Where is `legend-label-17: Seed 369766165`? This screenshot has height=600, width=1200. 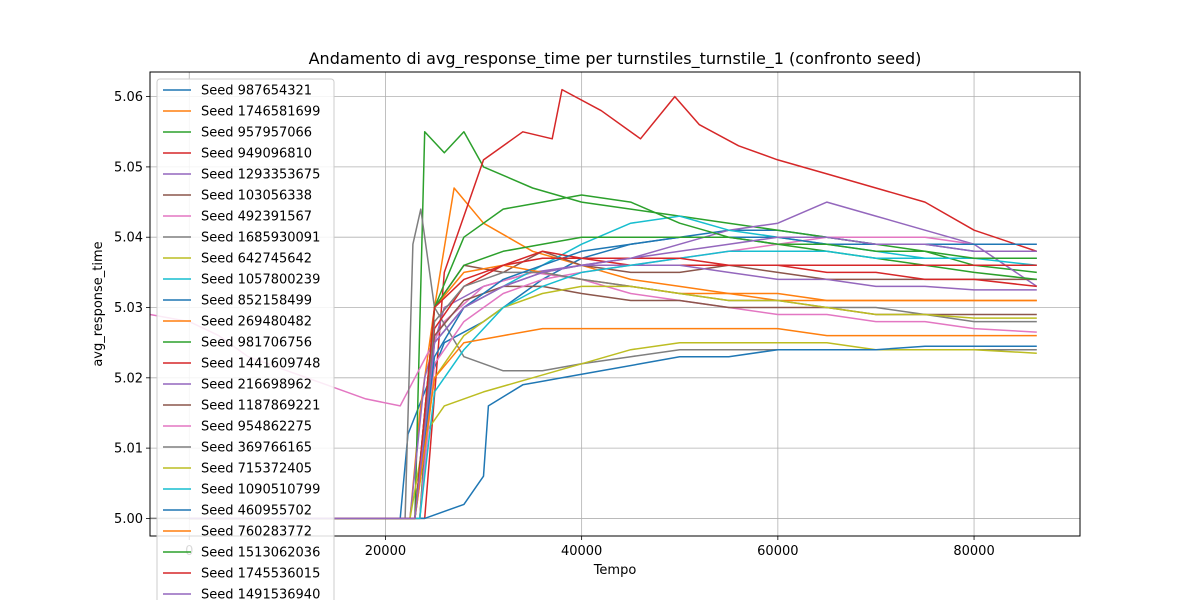
legend-label-17: Seed 369766165 is located at coordinates (256, 448).